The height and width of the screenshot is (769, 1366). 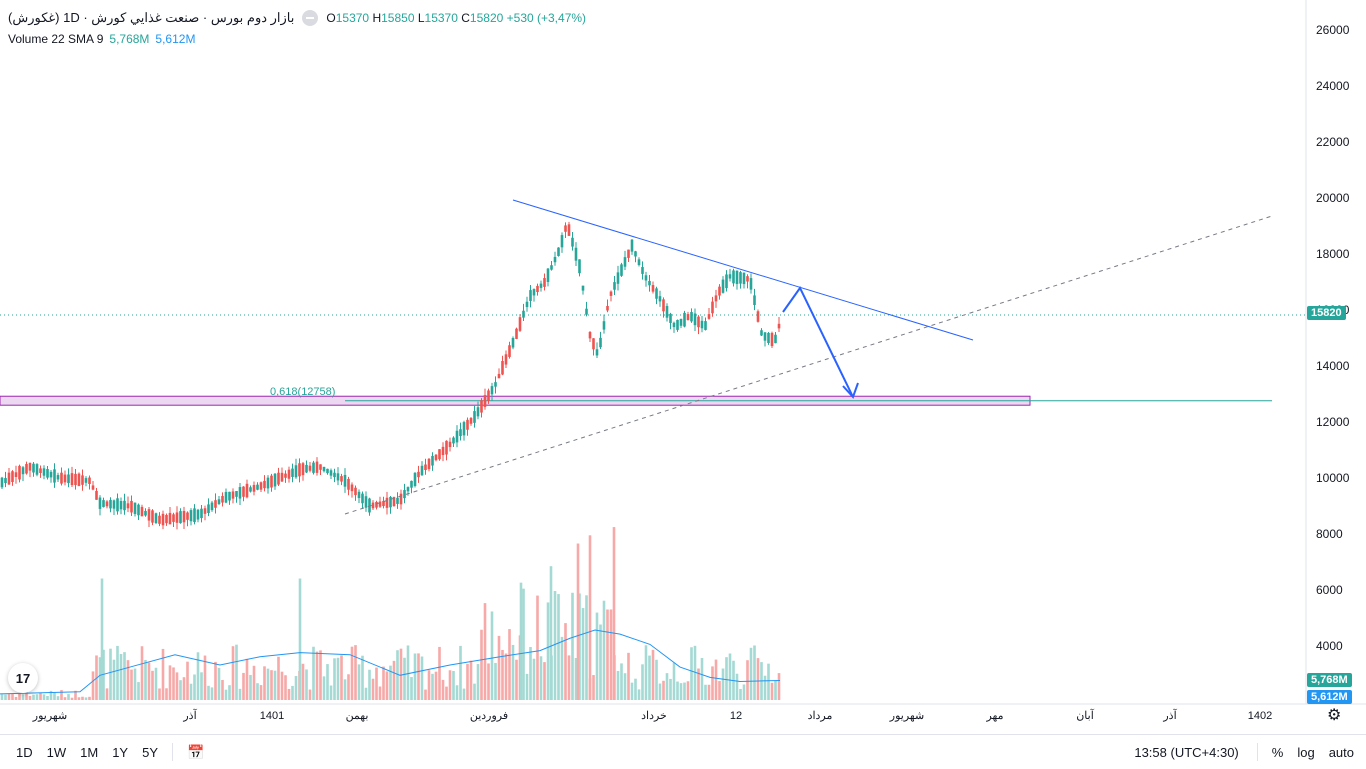 What do you see at coordinates (1341, 752) in the screenshot?
I see `auto-toggle: auto` at bounding box center [1341, 752].